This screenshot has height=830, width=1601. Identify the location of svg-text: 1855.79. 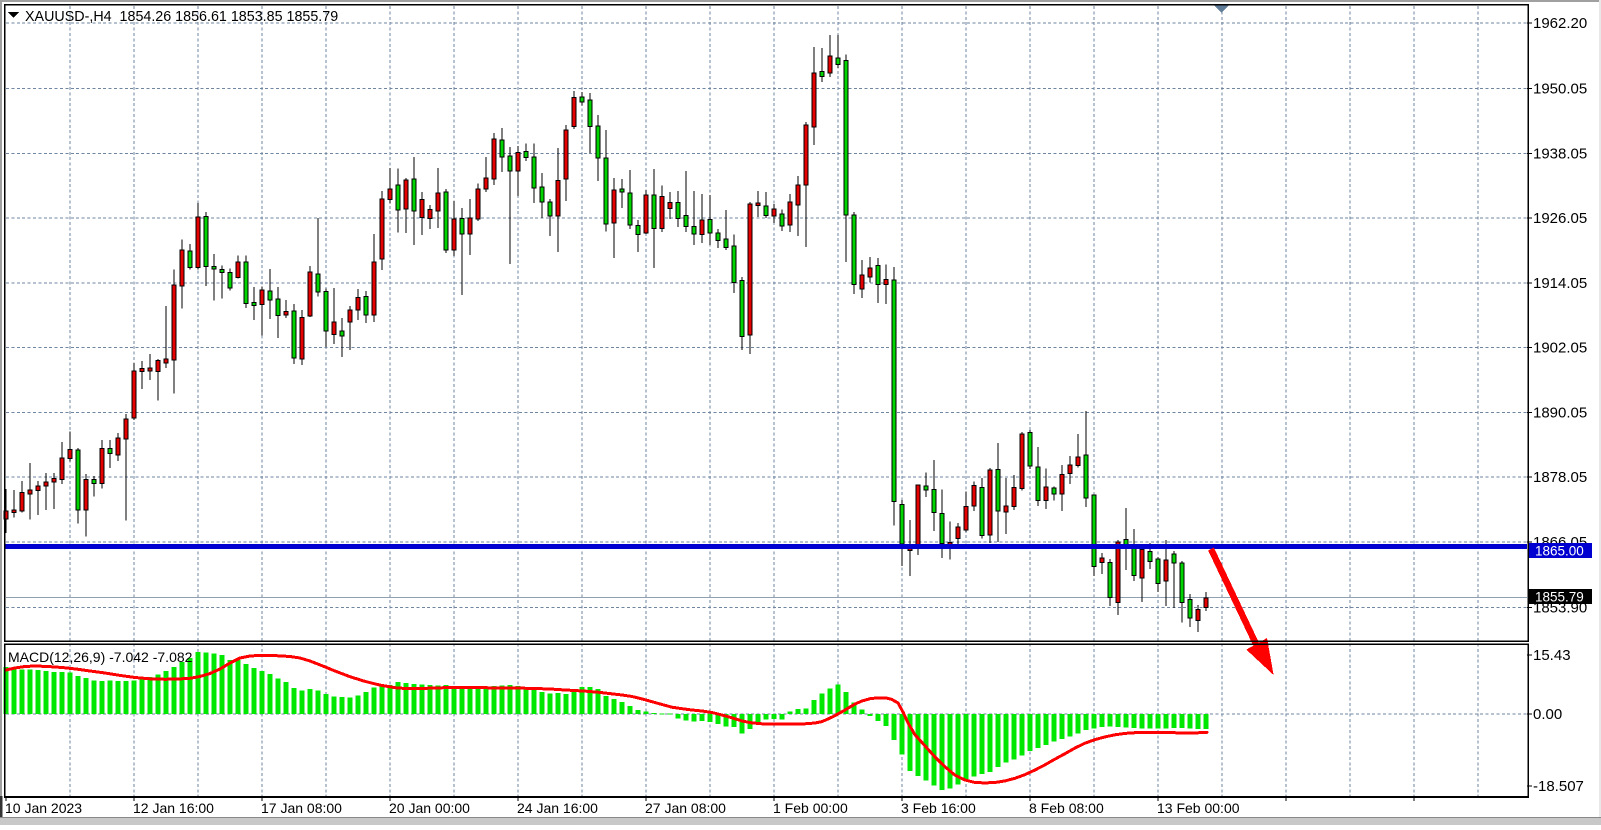
(1559, 597).